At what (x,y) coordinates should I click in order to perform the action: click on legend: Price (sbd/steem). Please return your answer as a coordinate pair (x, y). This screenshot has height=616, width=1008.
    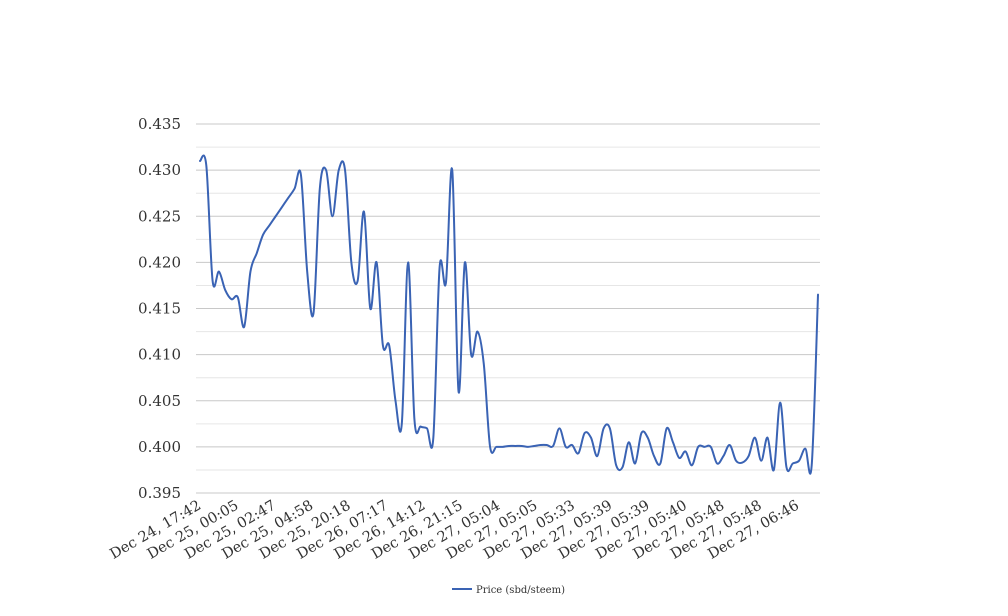
    Looking at the image, I should click on (508, 590).